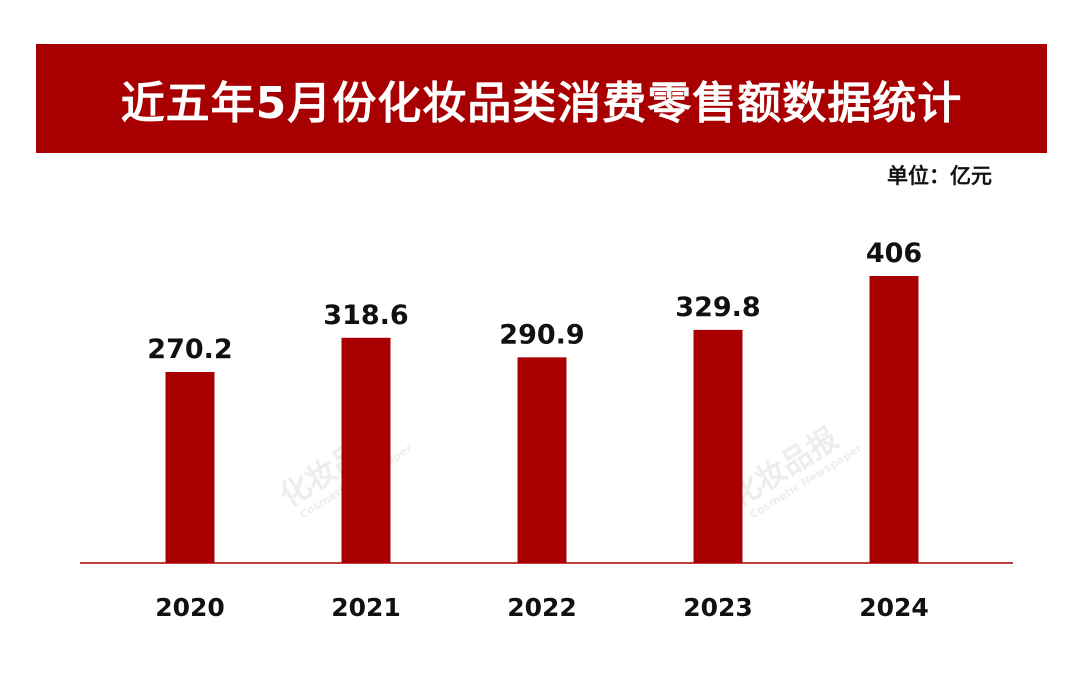  I want to click on value-label-2023: 329.8, so click(717, 307).